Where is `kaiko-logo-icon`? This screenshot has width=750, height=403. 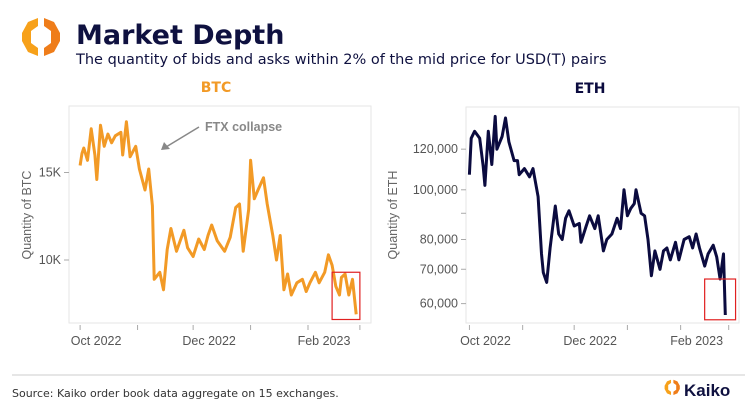
kaiko-logo-icon is located at coordinates (41, 37).